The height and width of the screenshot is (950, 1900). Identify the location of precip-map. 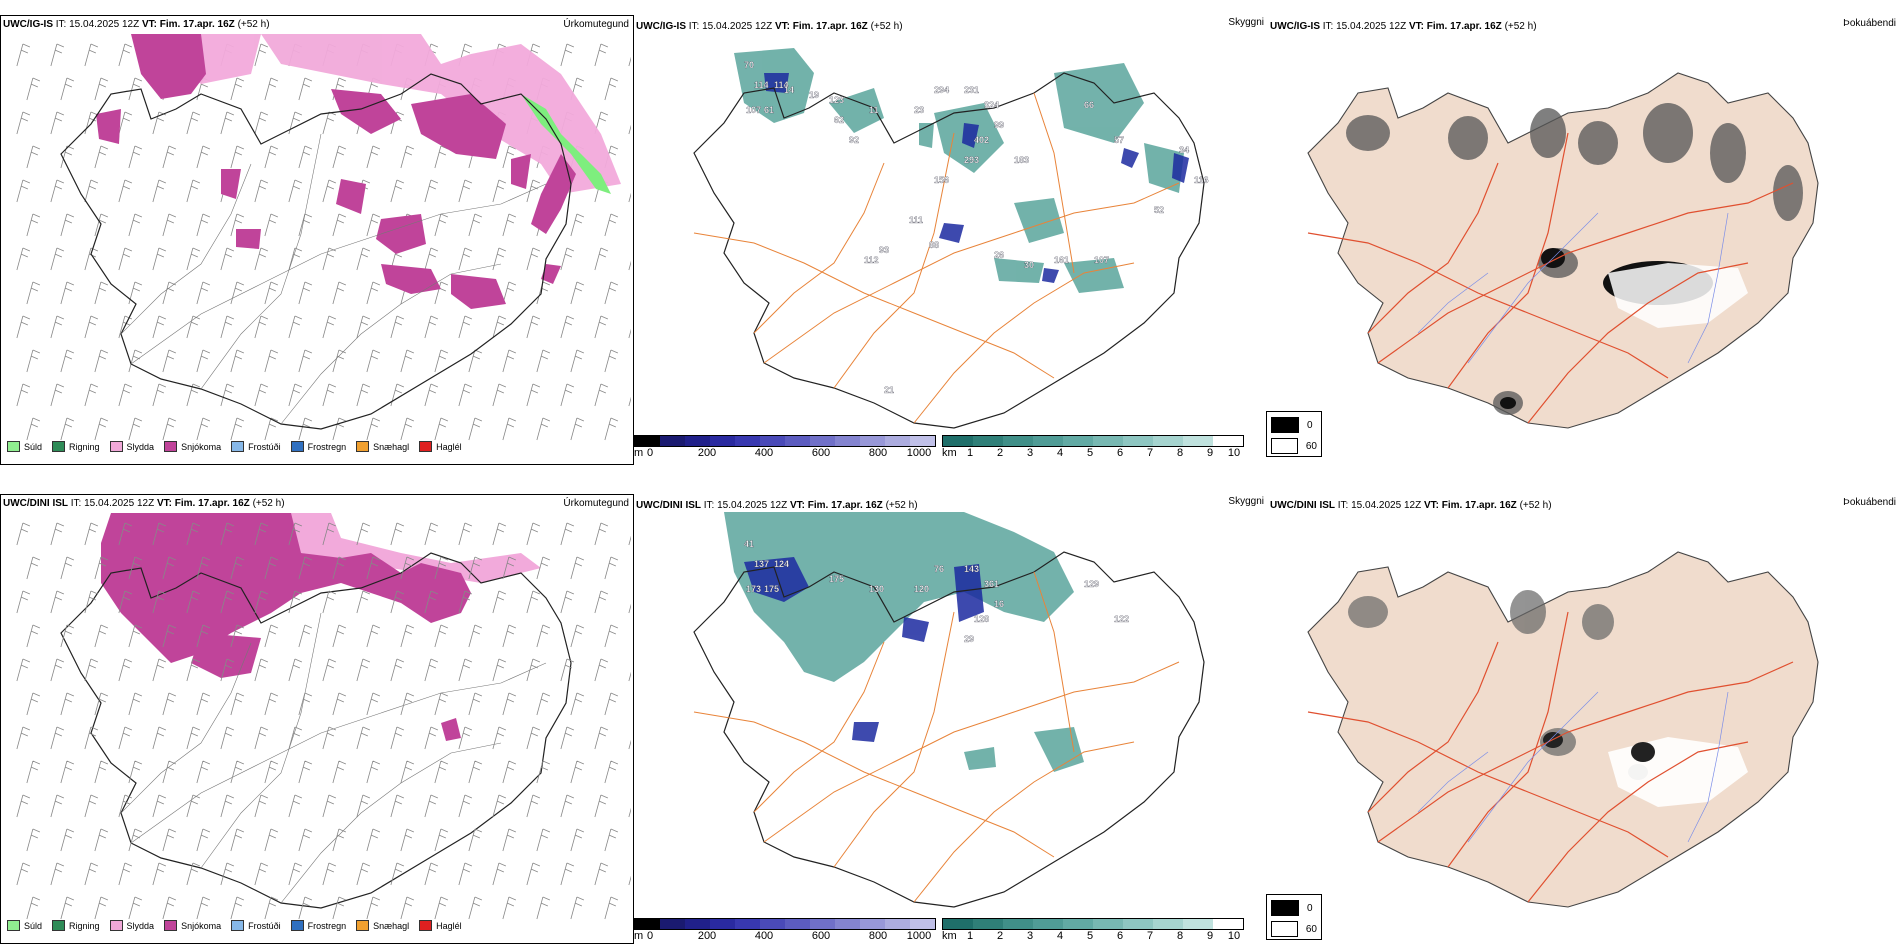
(323, 237).